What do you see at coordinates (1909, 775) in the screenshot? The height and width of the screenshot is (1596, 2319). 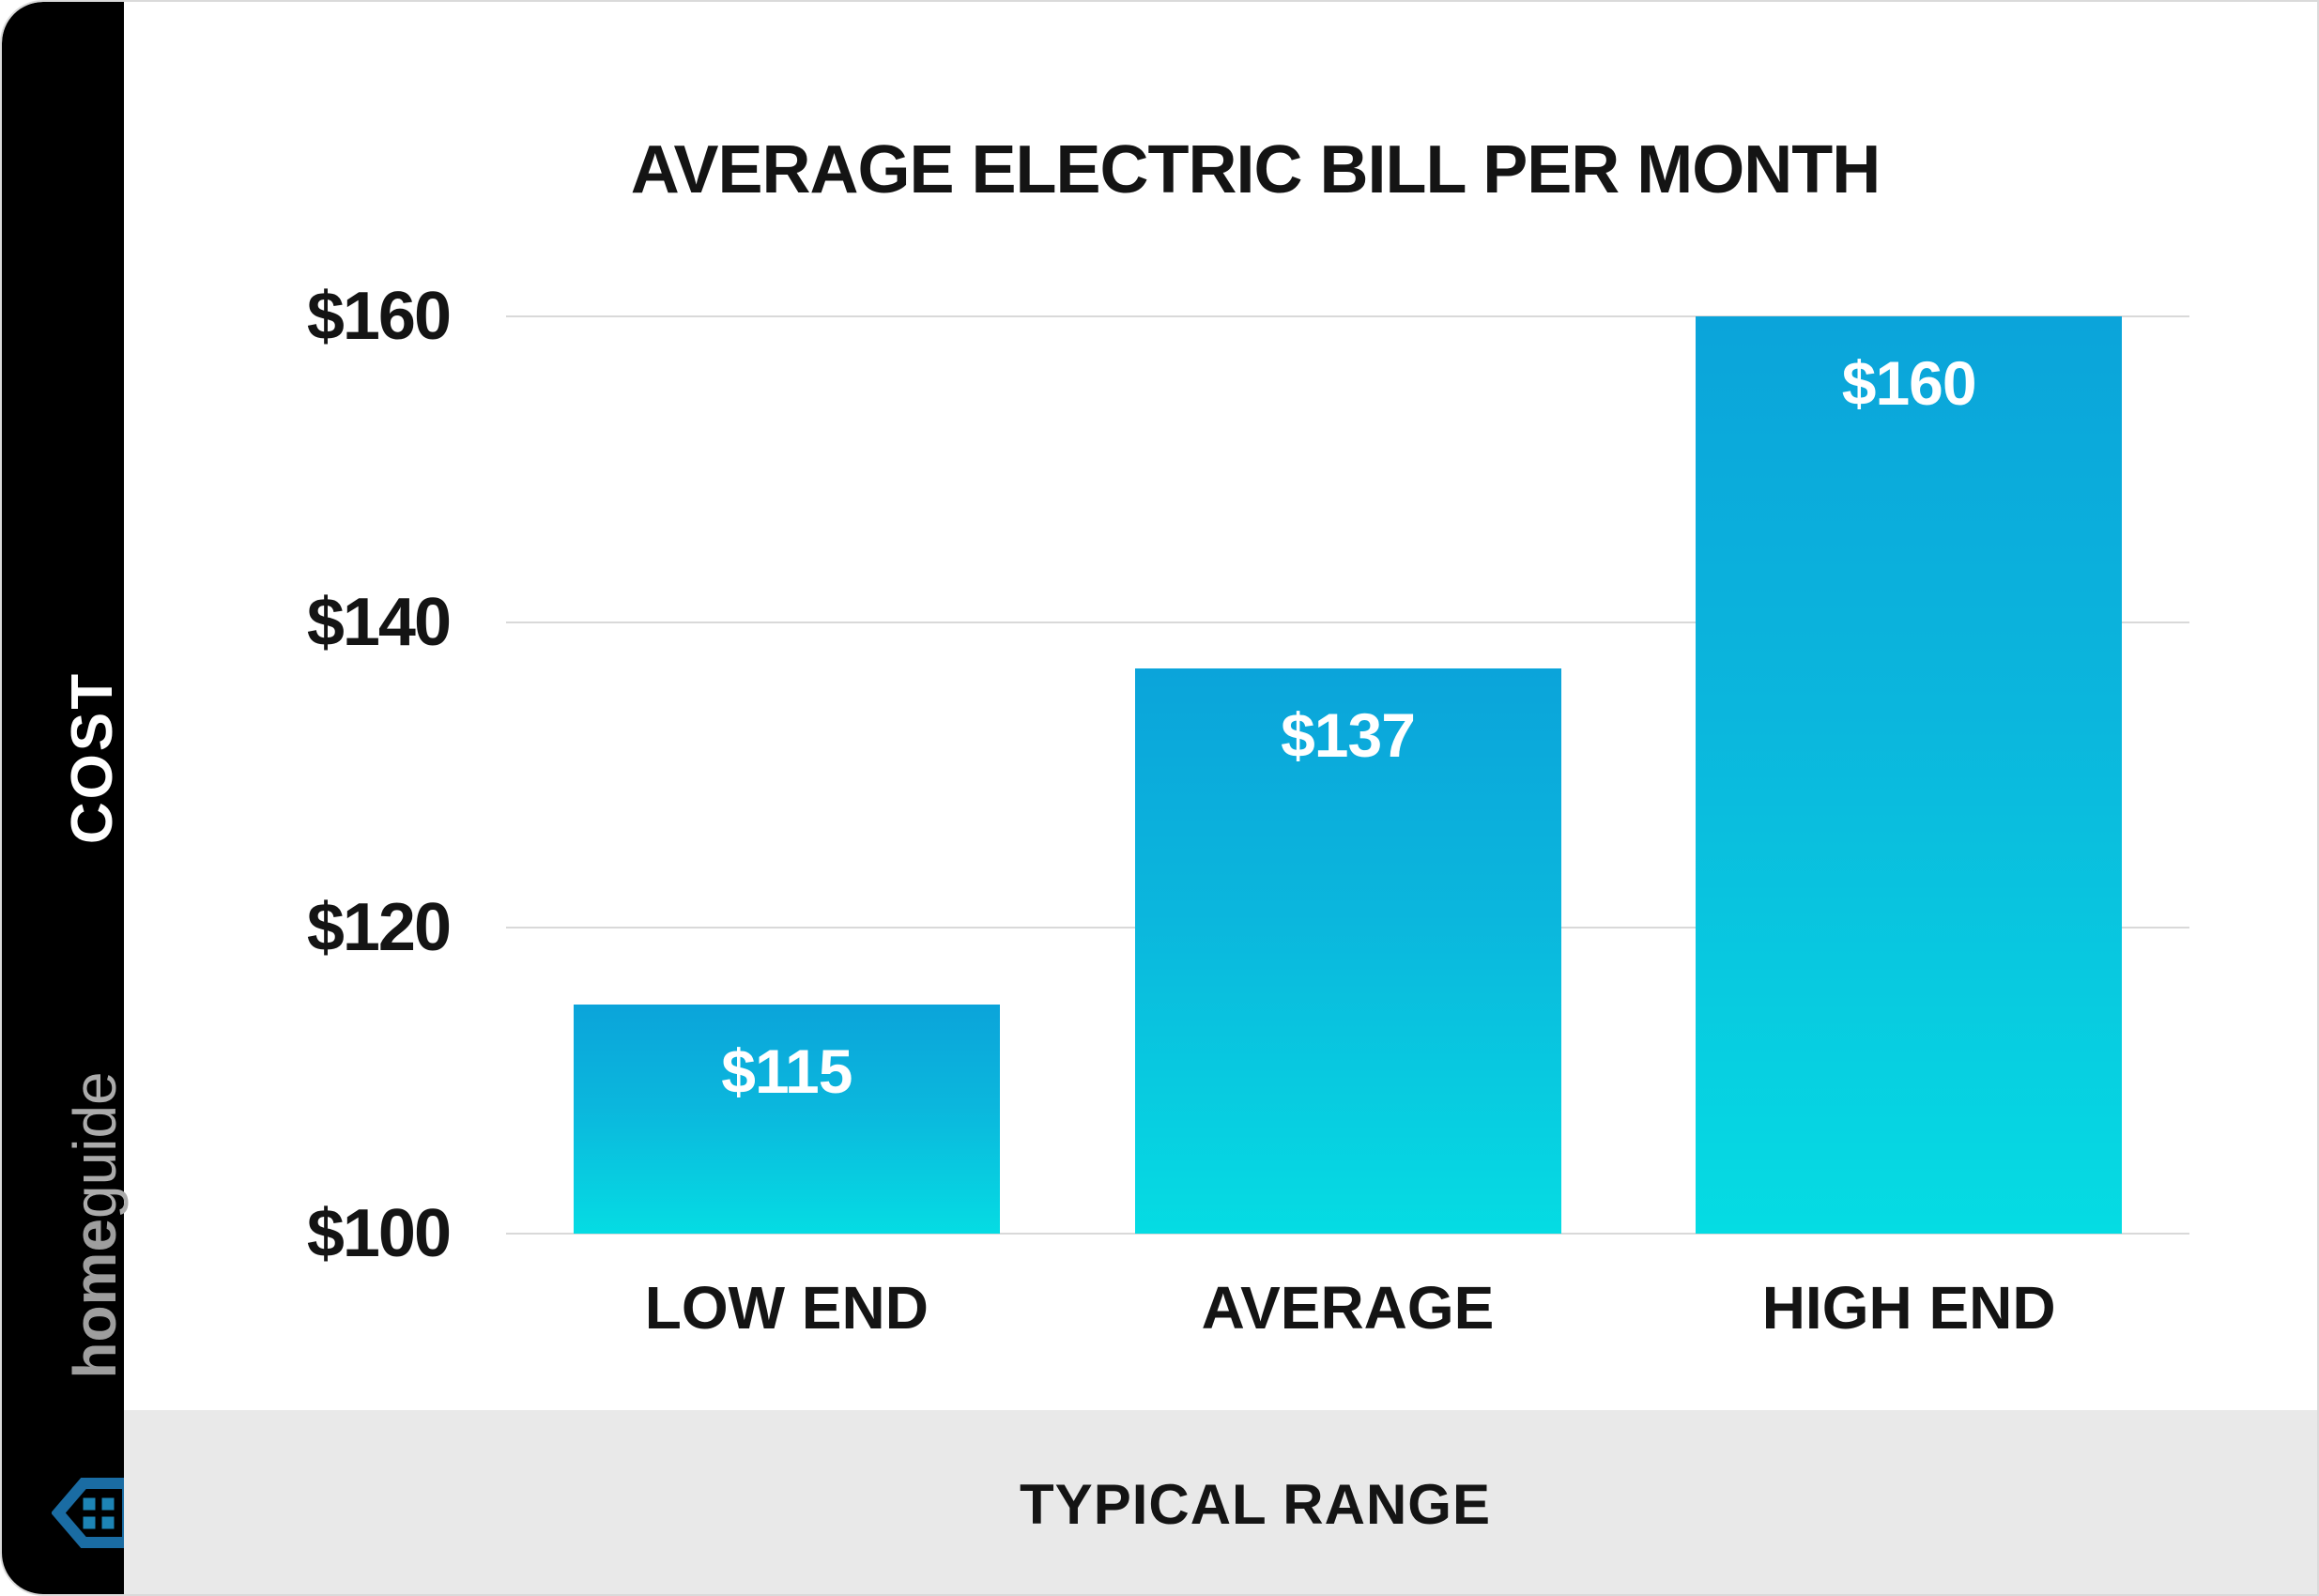 I see `bar-high-end: $160` at bounding box center [1909, 775].